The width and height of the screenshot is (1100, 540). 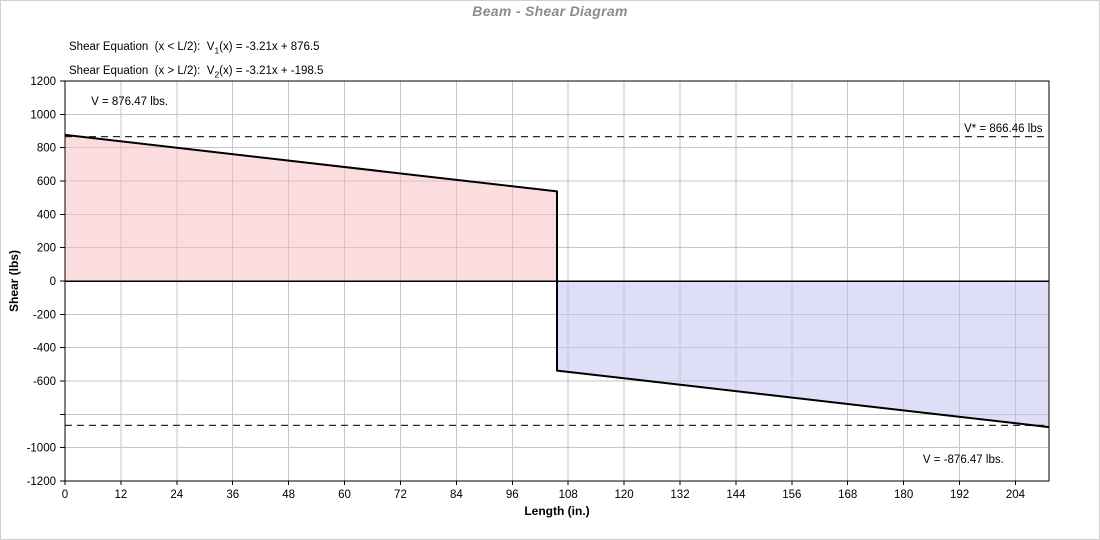 What do you see at coordinates (736, 495) in the screenshot?
I see `x-tick-label: 144` at bounding box center [736, 495].